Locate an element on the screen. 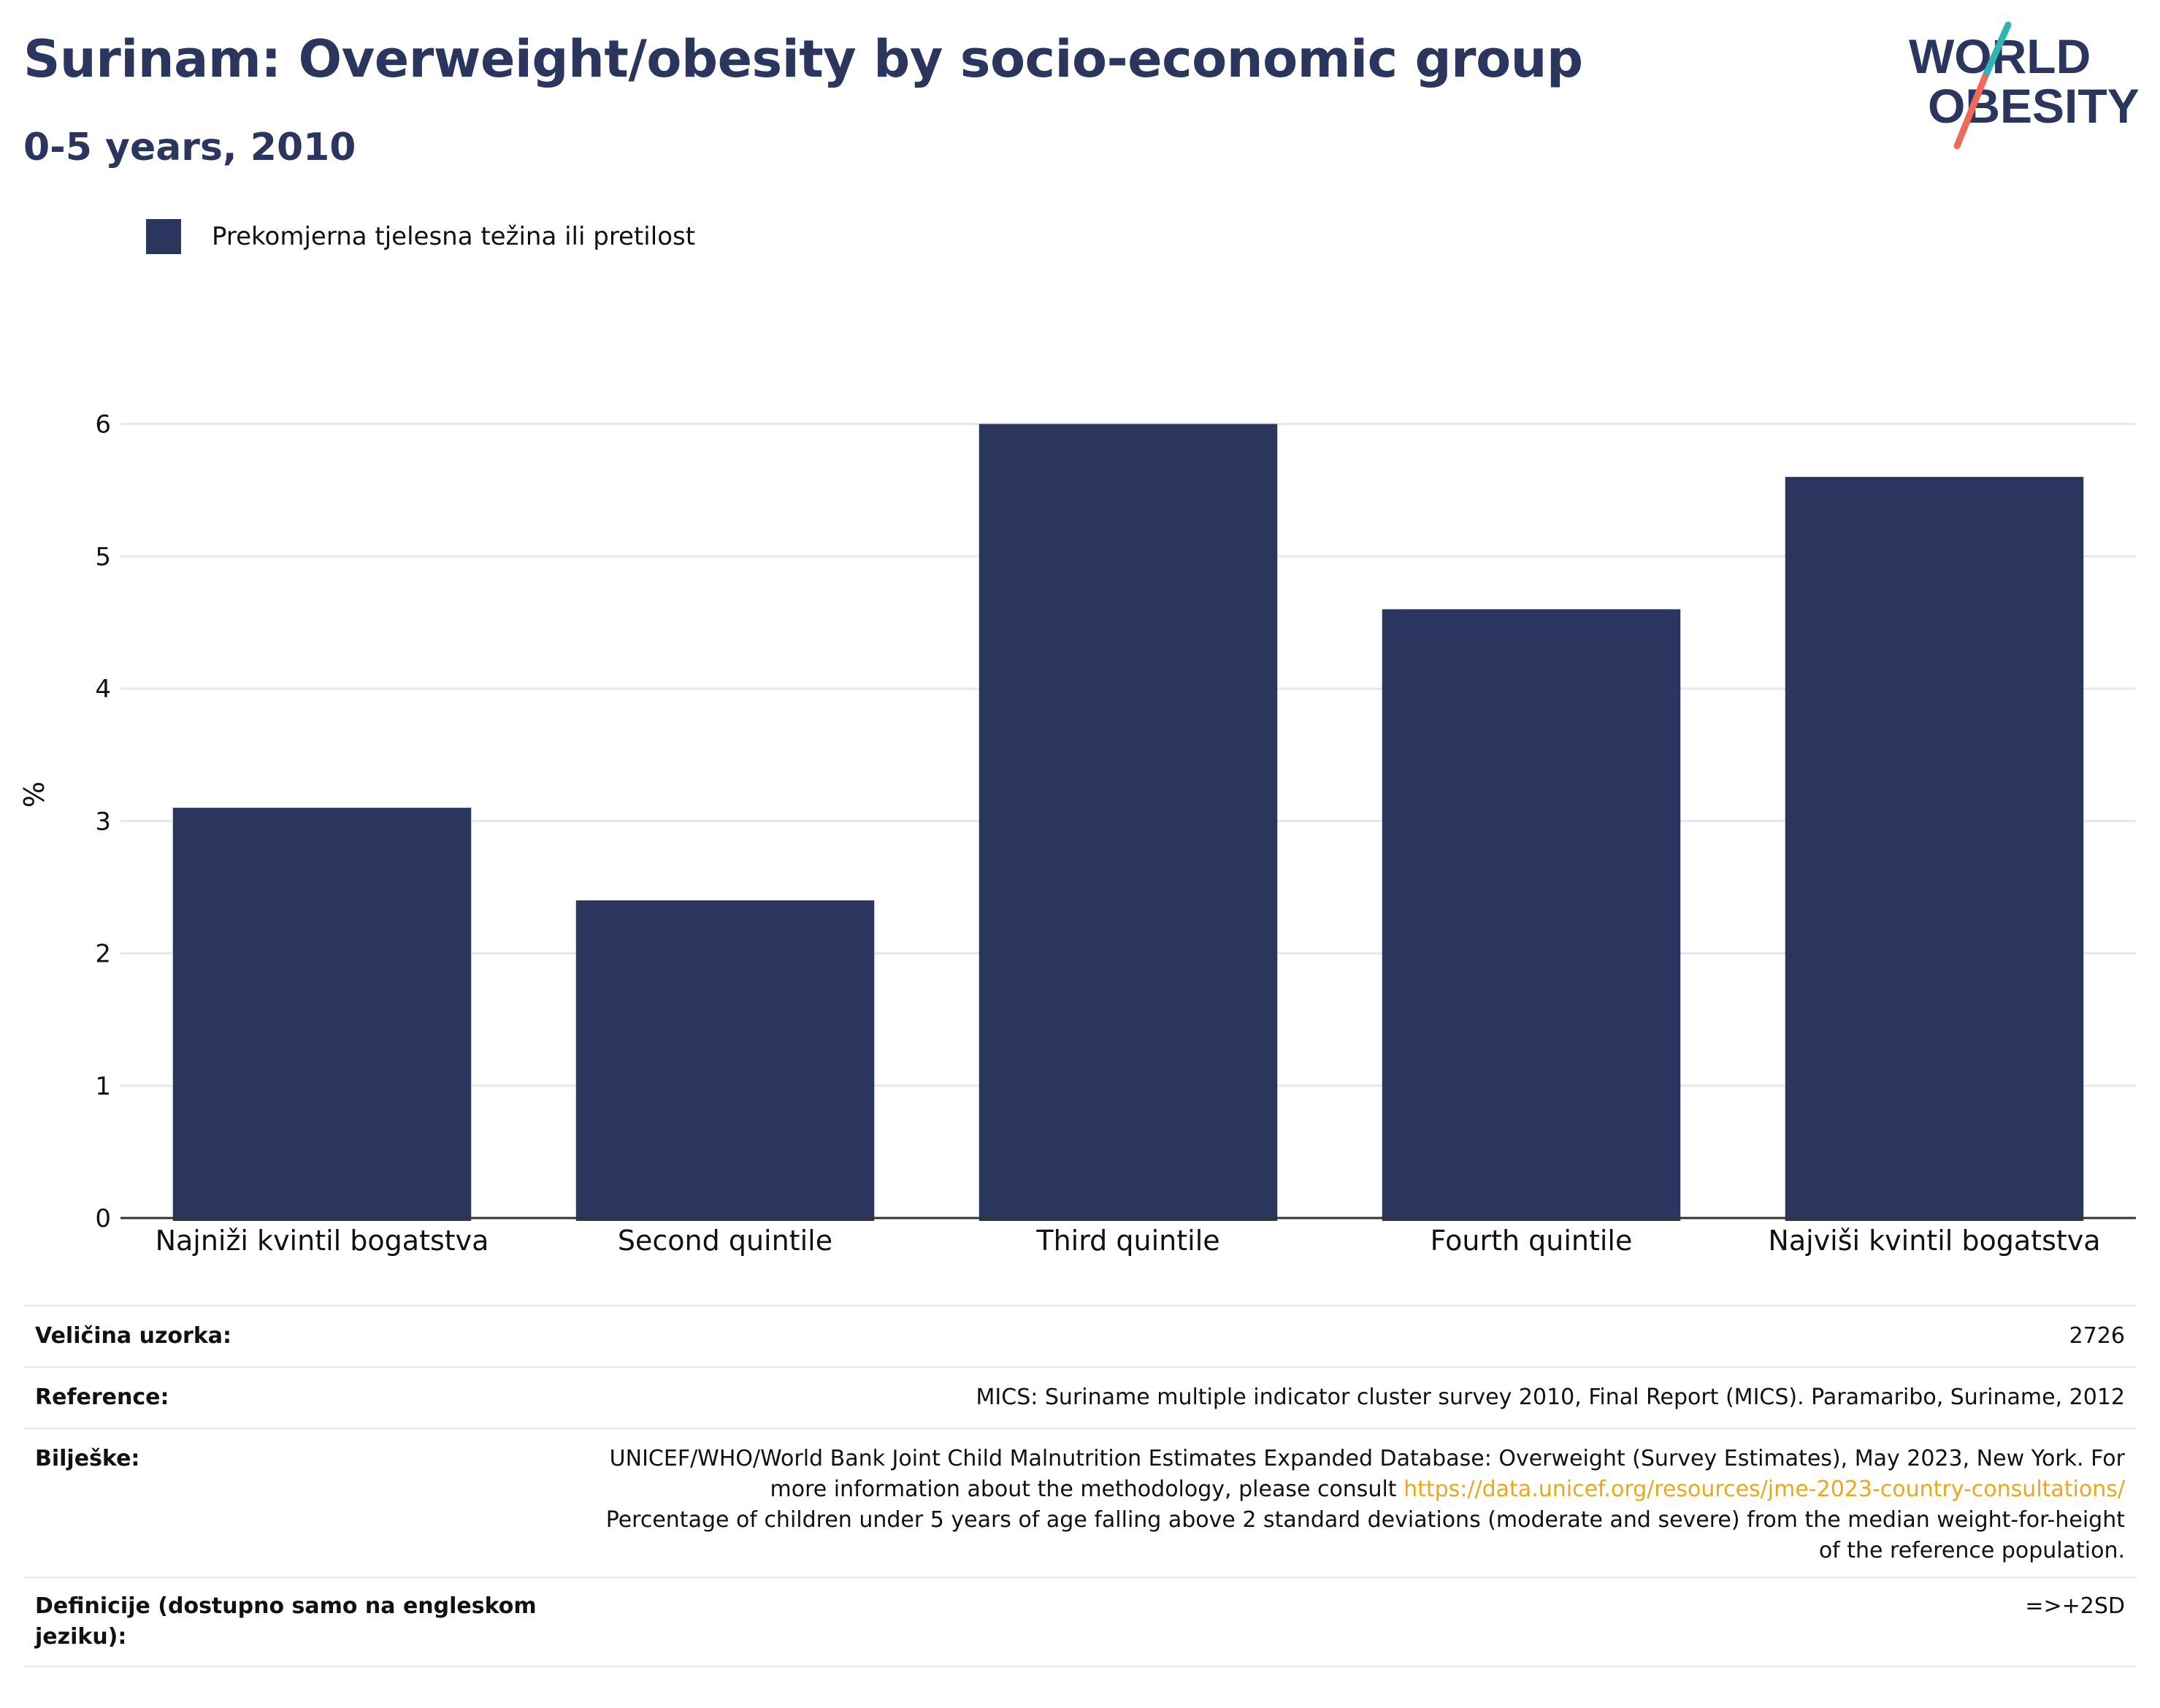  y-tick-label: 0 is located at coordinates (103, 1218).